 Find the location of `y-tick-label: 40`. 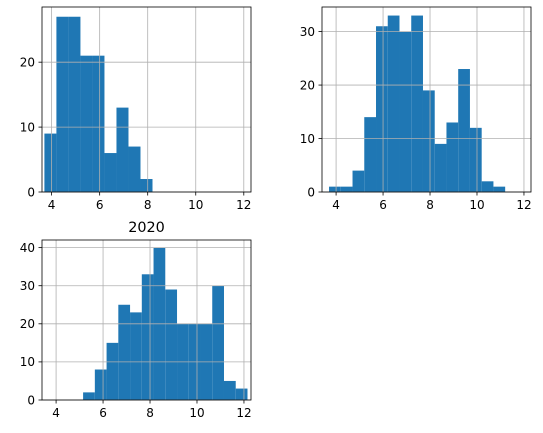

y-tick-label: 40 is located at coordinates (27, 248).